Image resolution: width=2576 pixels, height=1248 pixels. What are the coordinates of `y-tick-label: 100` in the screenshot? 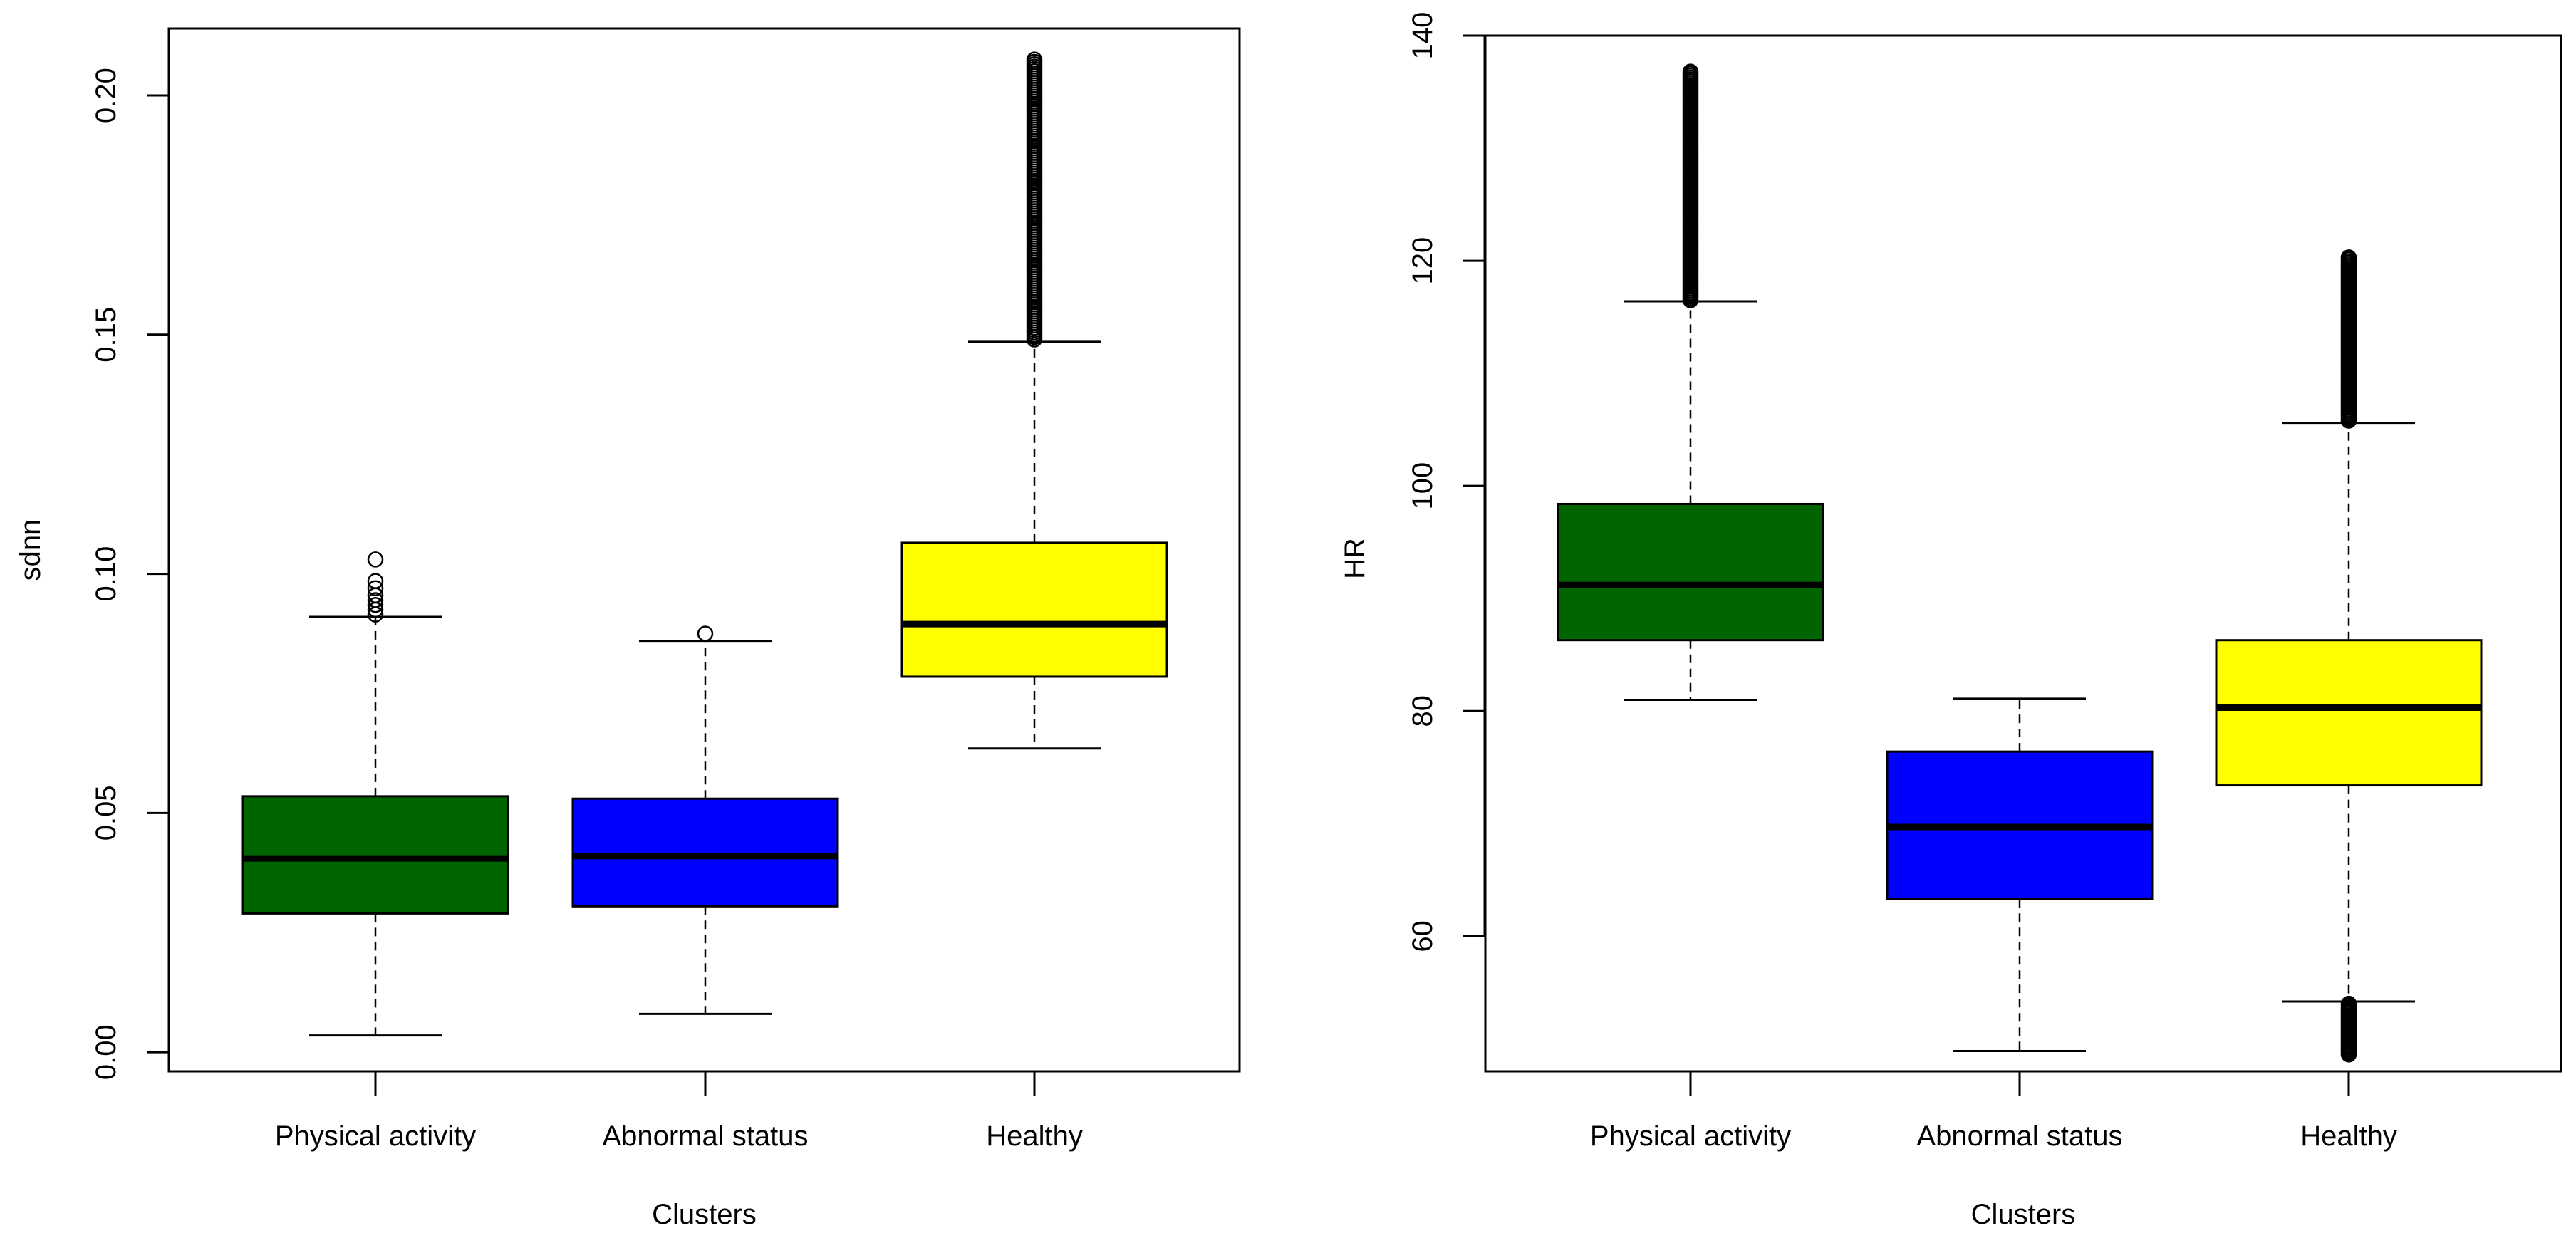 It's located at (1422, 486).